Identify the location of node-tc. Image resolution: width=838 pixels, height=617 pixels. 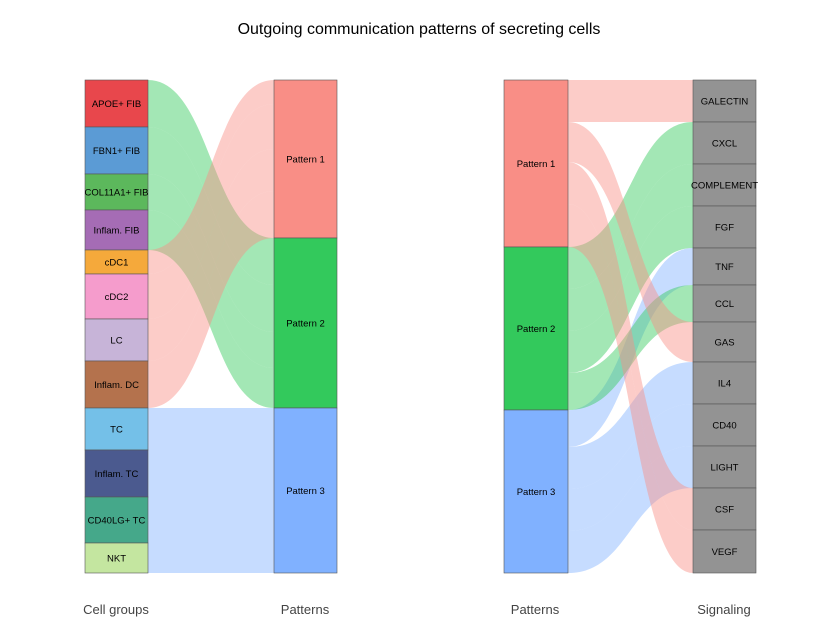
(116, 429).